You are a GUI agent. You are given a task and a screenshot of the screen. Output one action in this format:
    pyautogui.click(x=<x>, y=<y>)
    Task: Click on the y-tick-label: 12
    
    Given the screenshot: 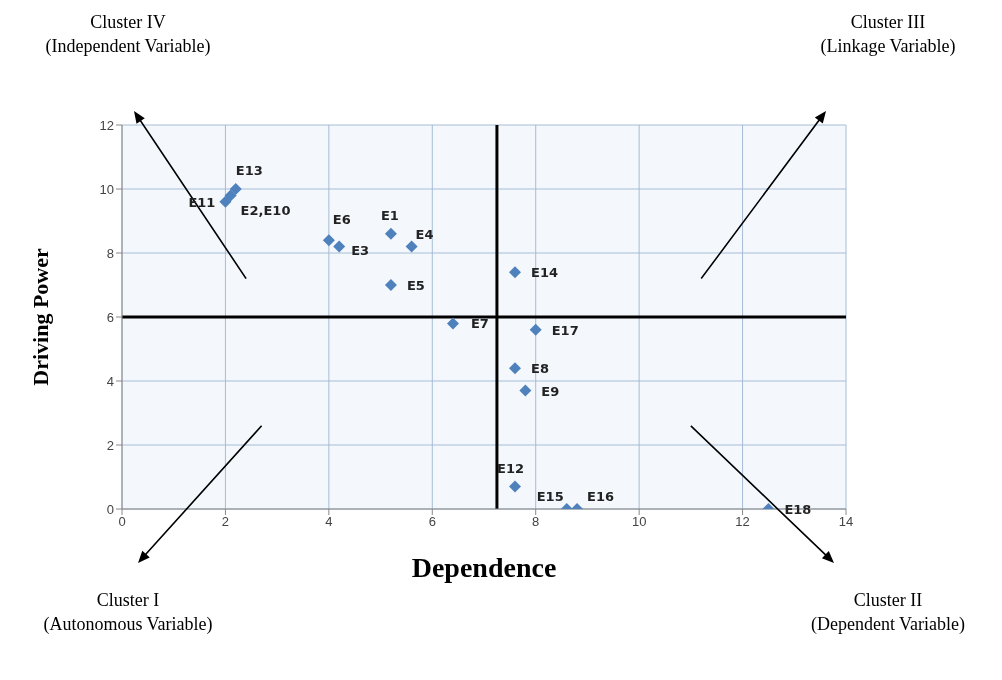 What is the action you would take?
    pyautogui.click(x=106, y=125)
    